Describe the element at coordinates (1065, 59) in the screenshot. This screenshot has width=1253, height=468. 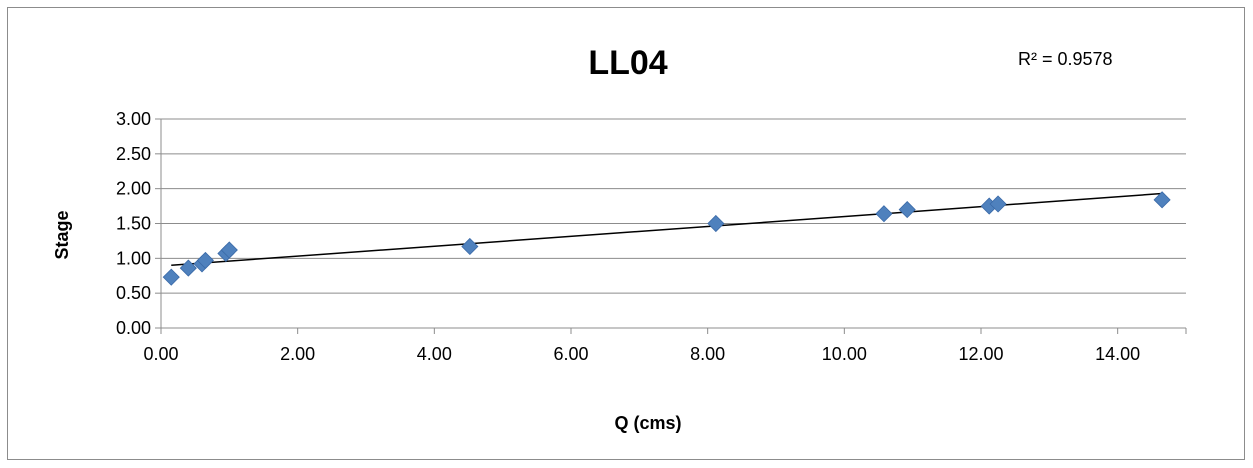
I see `r-squared-label: R² = 0.9578` at that location.